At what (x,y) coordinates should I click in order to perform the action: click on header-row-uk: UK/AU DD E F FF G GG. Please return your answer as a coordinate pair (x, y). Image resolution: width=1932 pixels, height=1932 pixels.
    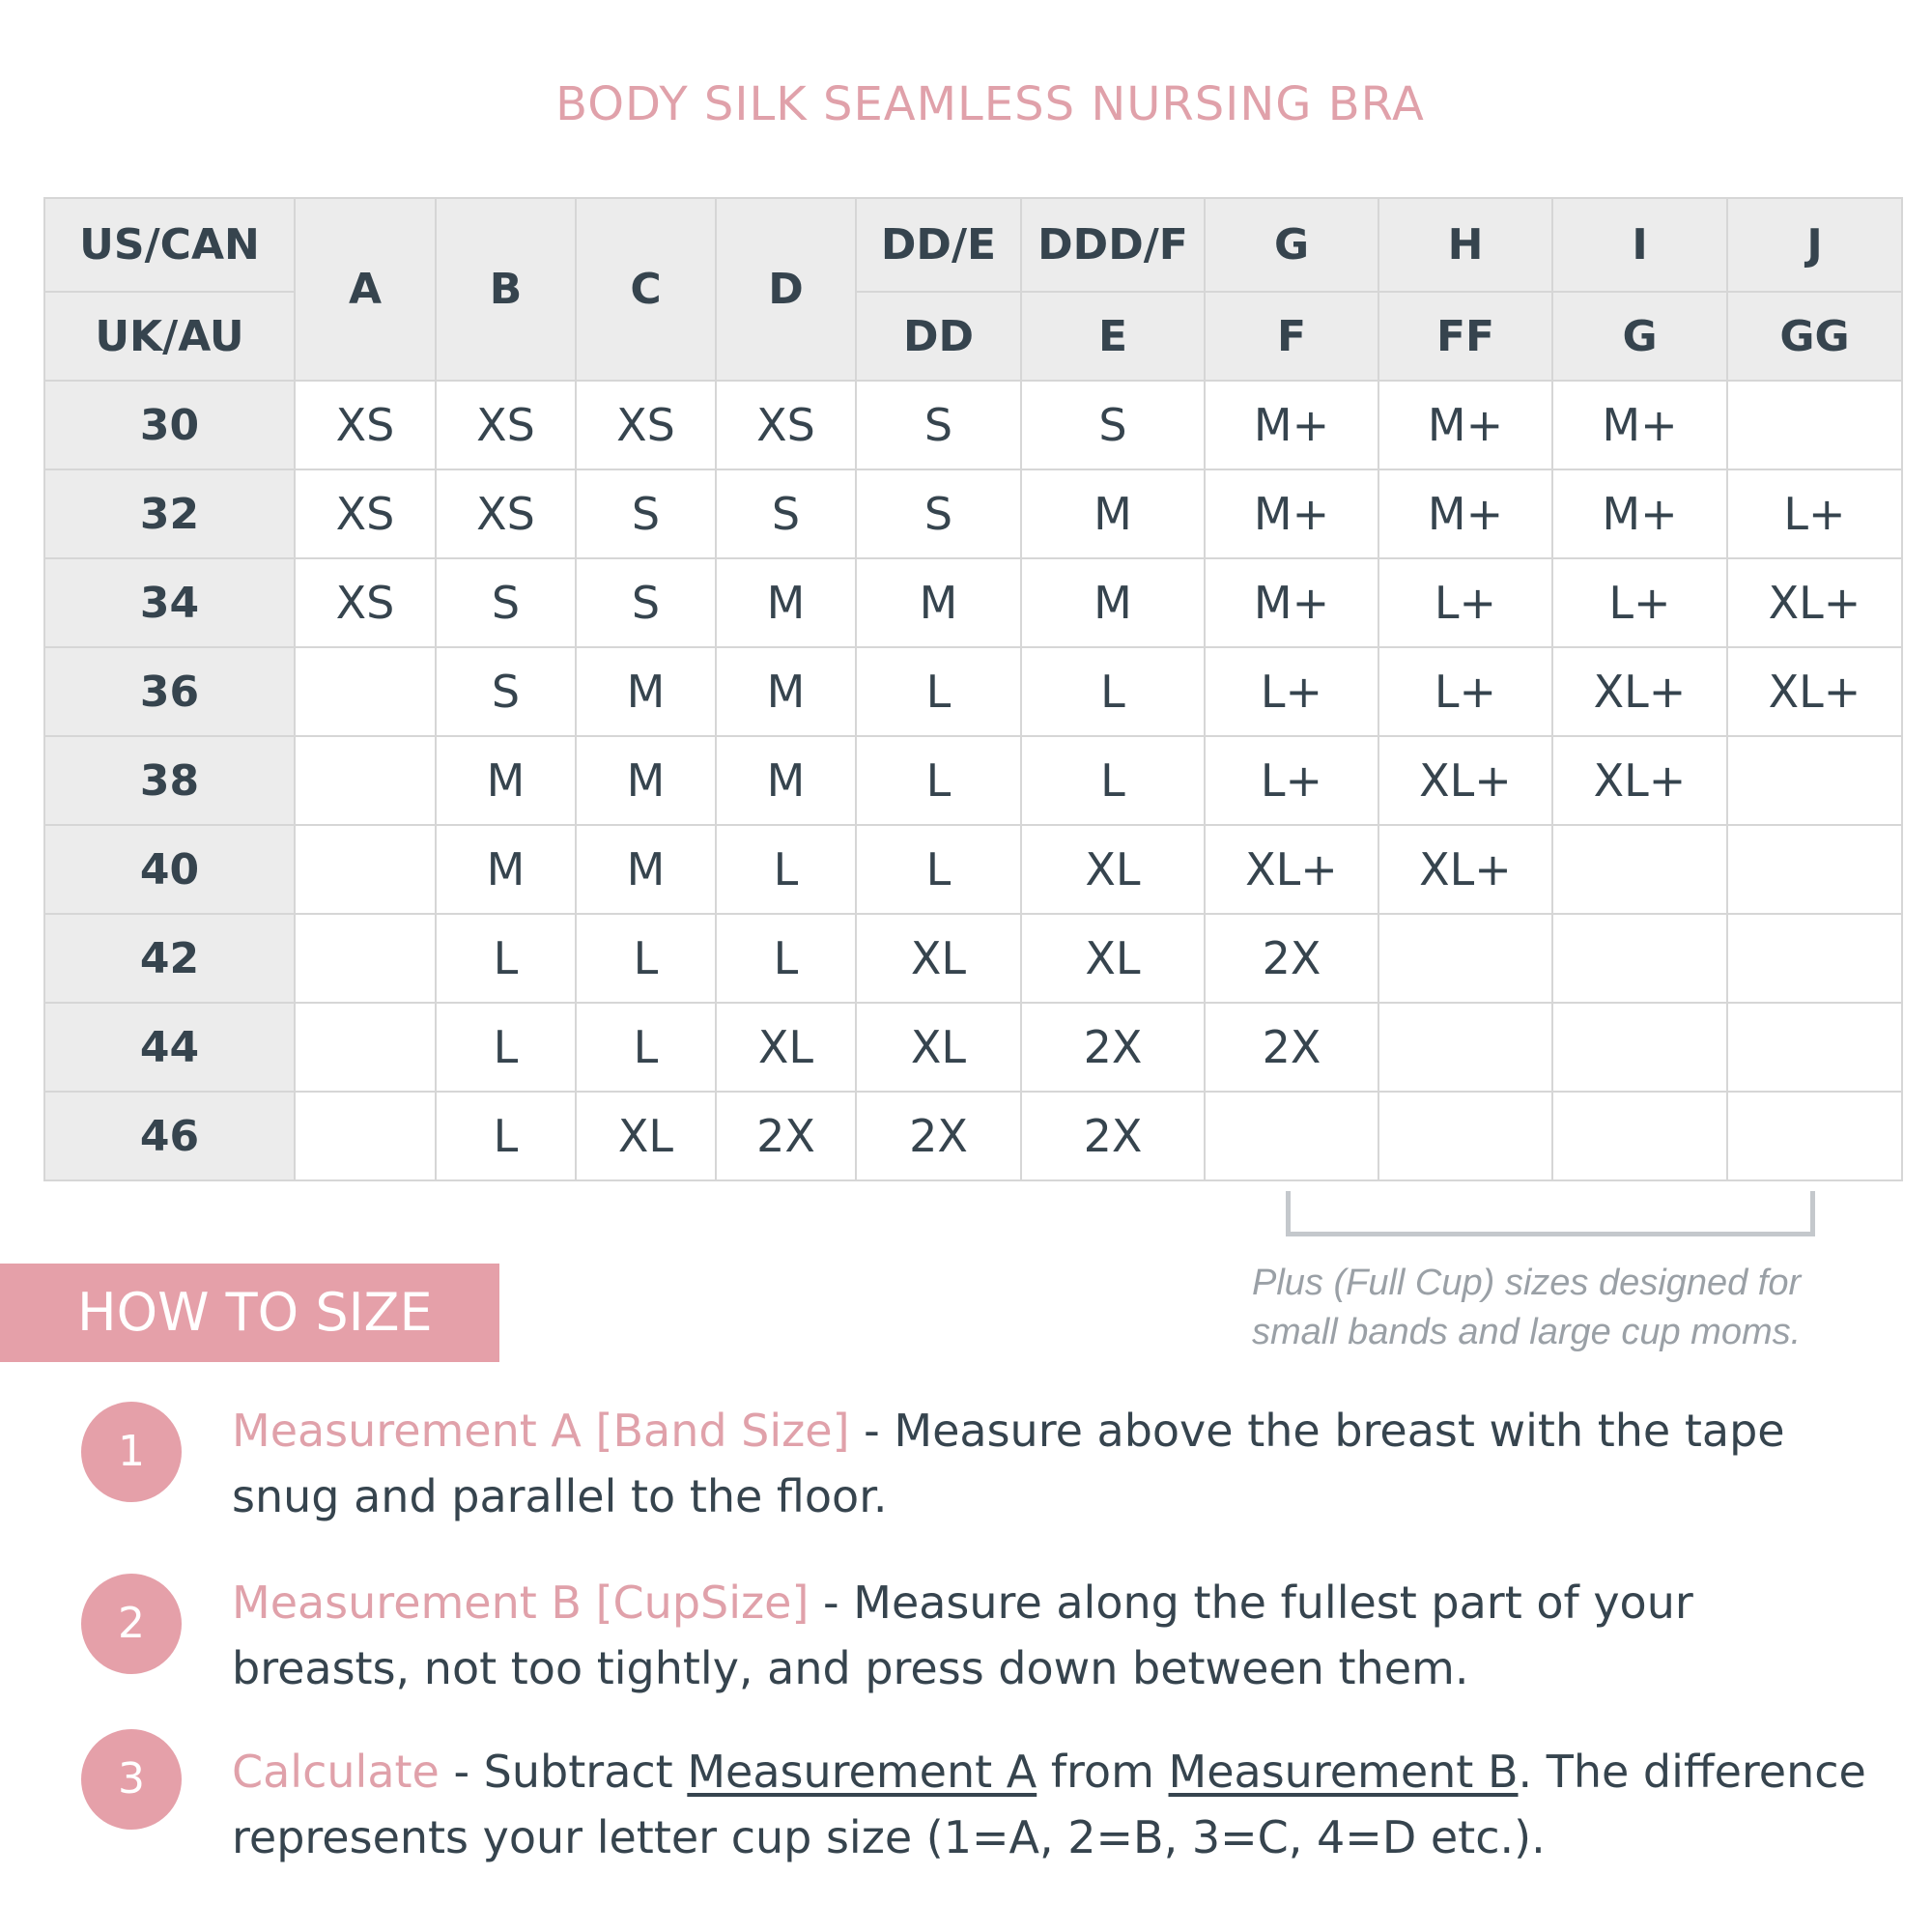
    Looking at the image, I should click on (973, 336).